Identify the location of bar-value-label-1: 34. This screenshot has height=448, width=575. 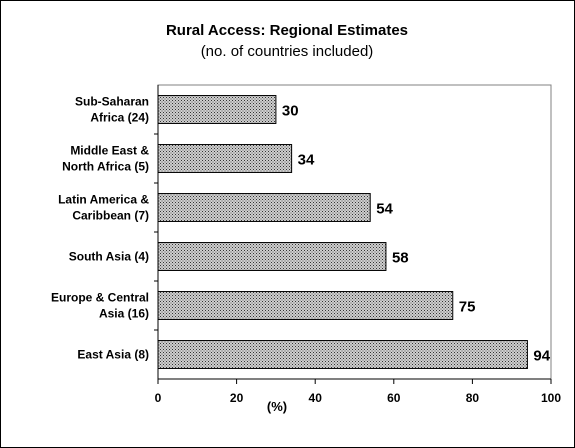
(306, 160).